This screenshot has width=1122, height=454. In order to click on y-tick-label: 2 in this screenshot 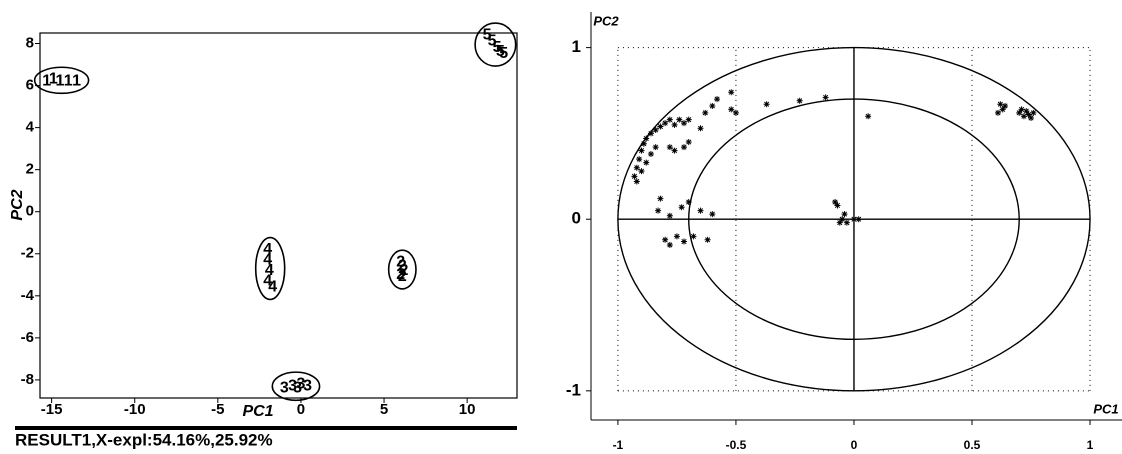, I will do `click(30, 169)`.